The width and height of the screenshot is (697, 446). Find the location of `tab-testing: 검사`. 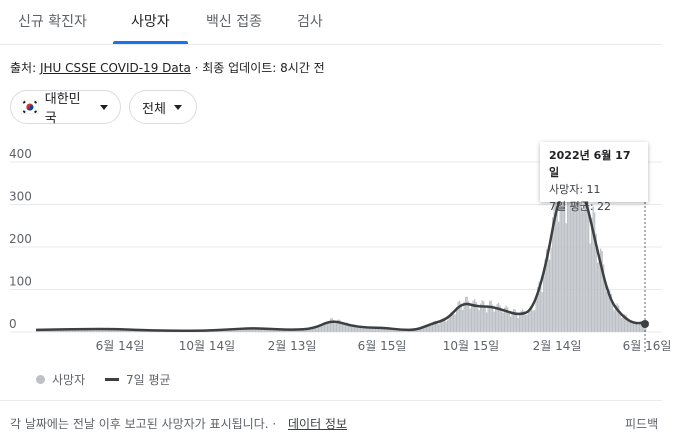

tab-testing: 검사 is located at coordinates (310, 22).